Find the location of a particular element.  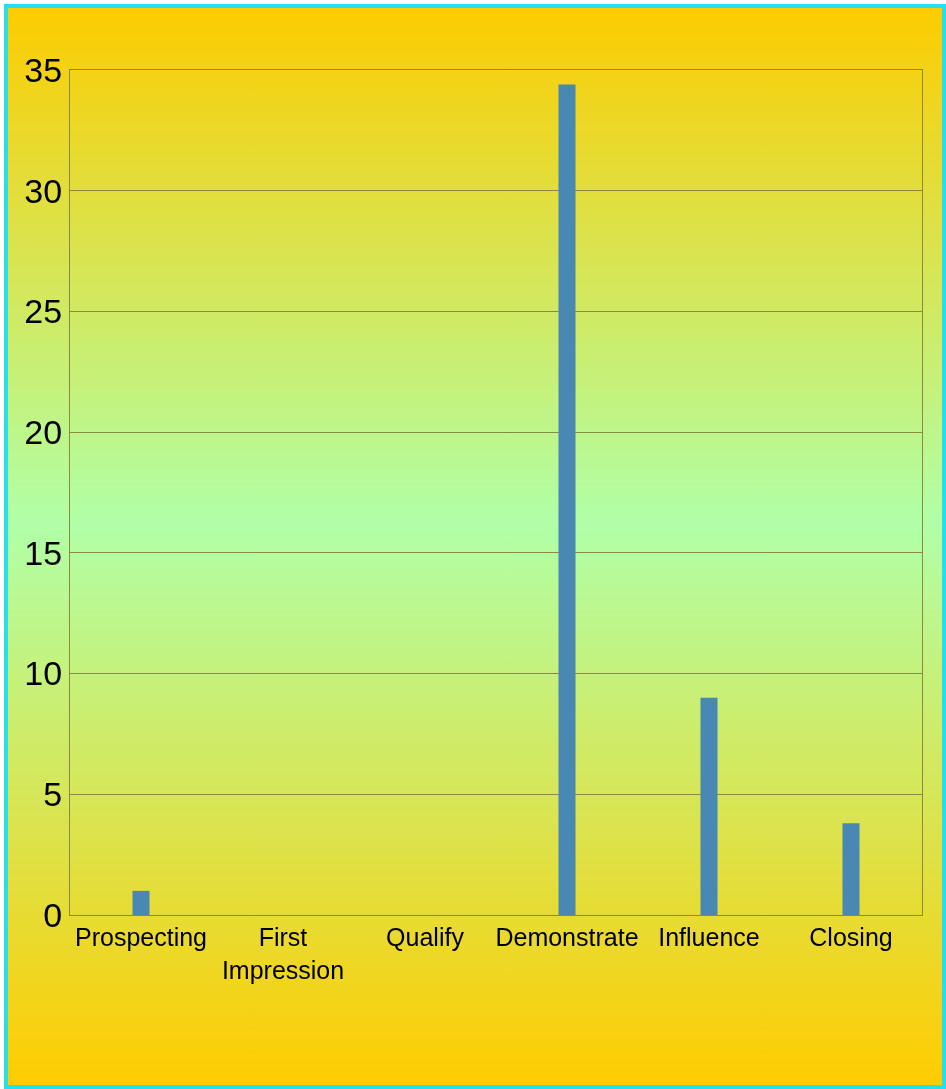

y-tick-label: 35 is located at coordinates (43, 69).